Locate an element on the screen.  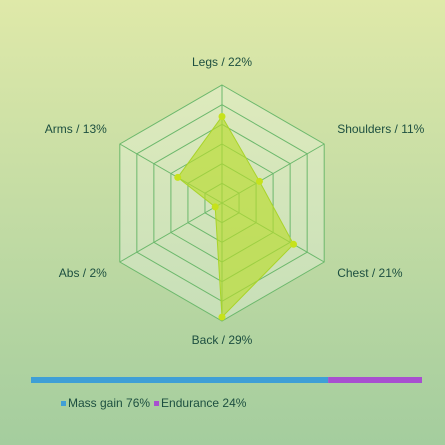
category-label: Abs / 2% is located at coordinates (83, 273).